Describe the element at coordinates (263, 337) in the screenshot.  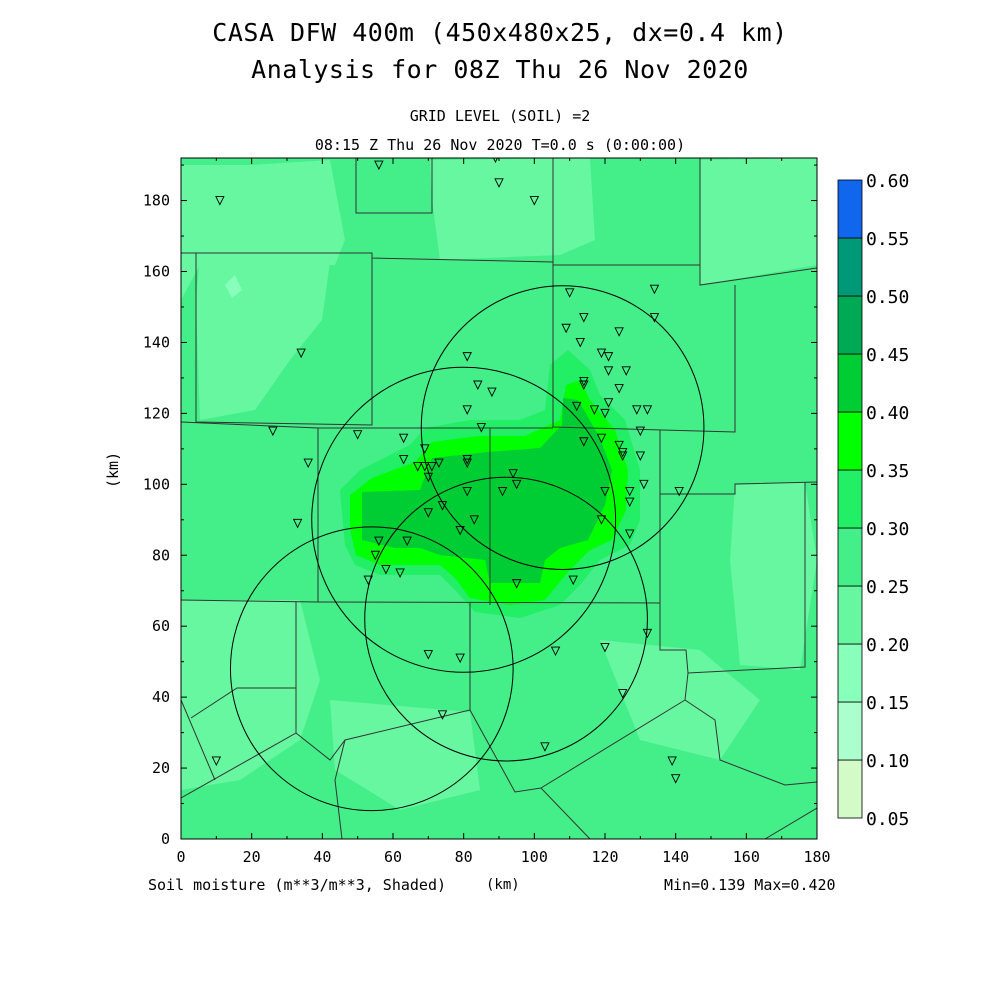
I see `field-region-0.20-west` at that location.